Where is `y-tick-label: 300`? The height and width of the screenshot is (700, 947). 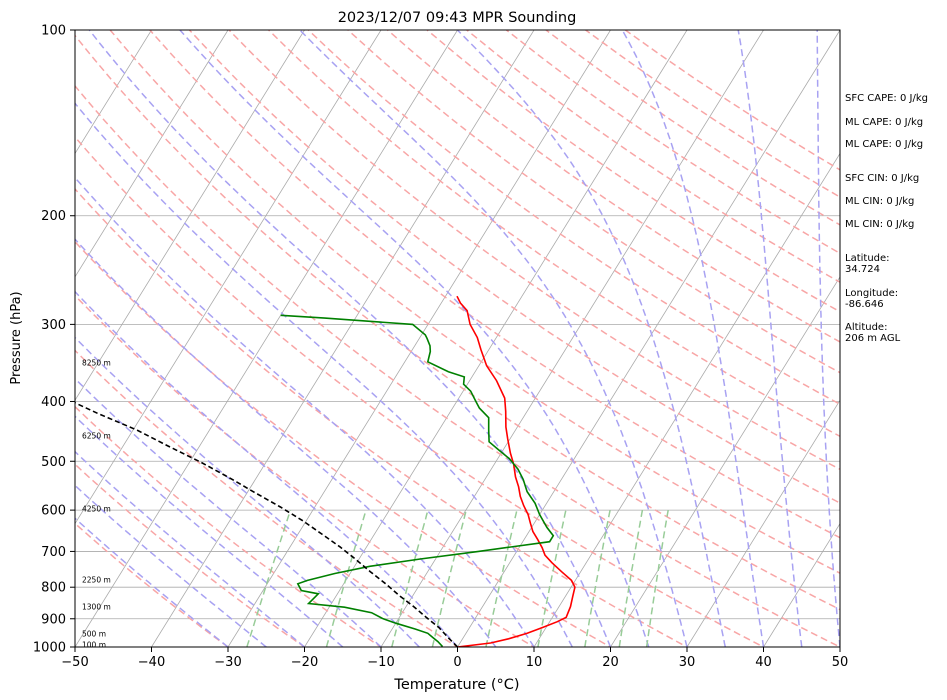 y-tick-label: 300 is located at coordinates (53, 325).